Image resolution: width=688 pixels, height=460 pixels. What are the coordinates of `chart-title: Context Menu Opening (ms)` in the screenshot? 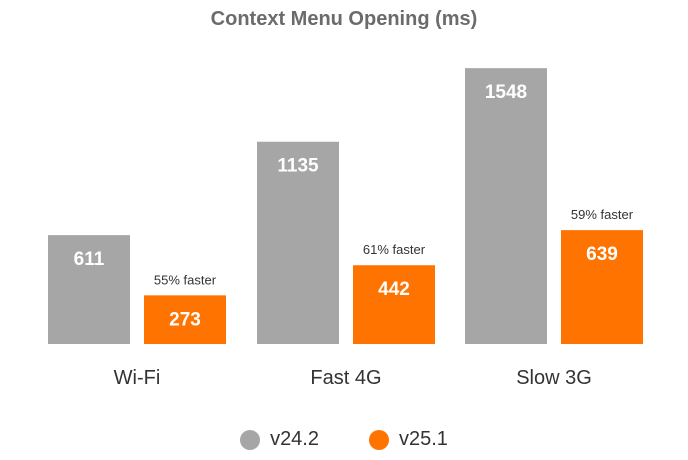 It's located at (344, 19).